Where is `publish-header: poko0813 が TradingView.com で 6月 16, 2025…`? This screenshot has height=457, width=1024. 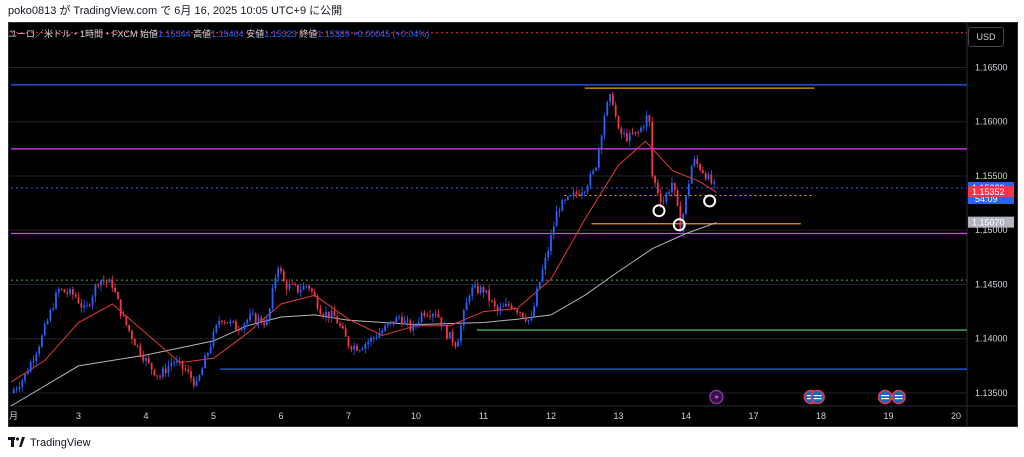
publish-header: poko0813 が TradingView.com で 6月 16, 2025… is located at coordinates (512, 11).